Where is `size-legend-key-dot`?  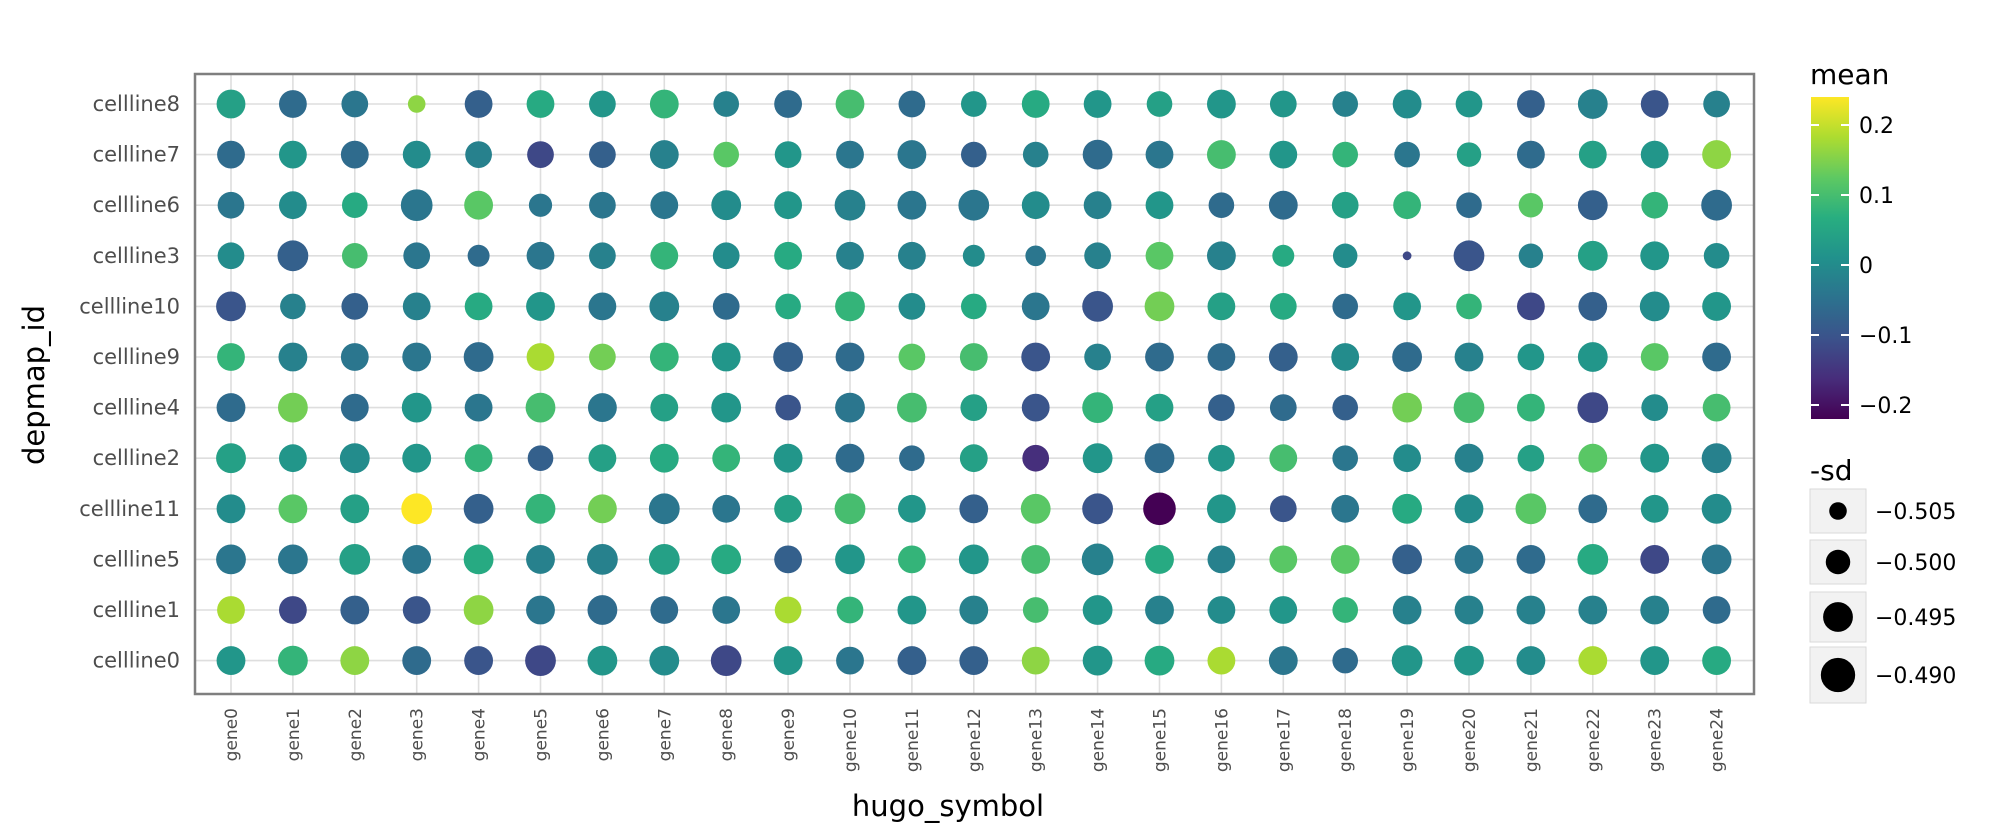
size-legend-key-dot is located at coordinates (1838, 675).